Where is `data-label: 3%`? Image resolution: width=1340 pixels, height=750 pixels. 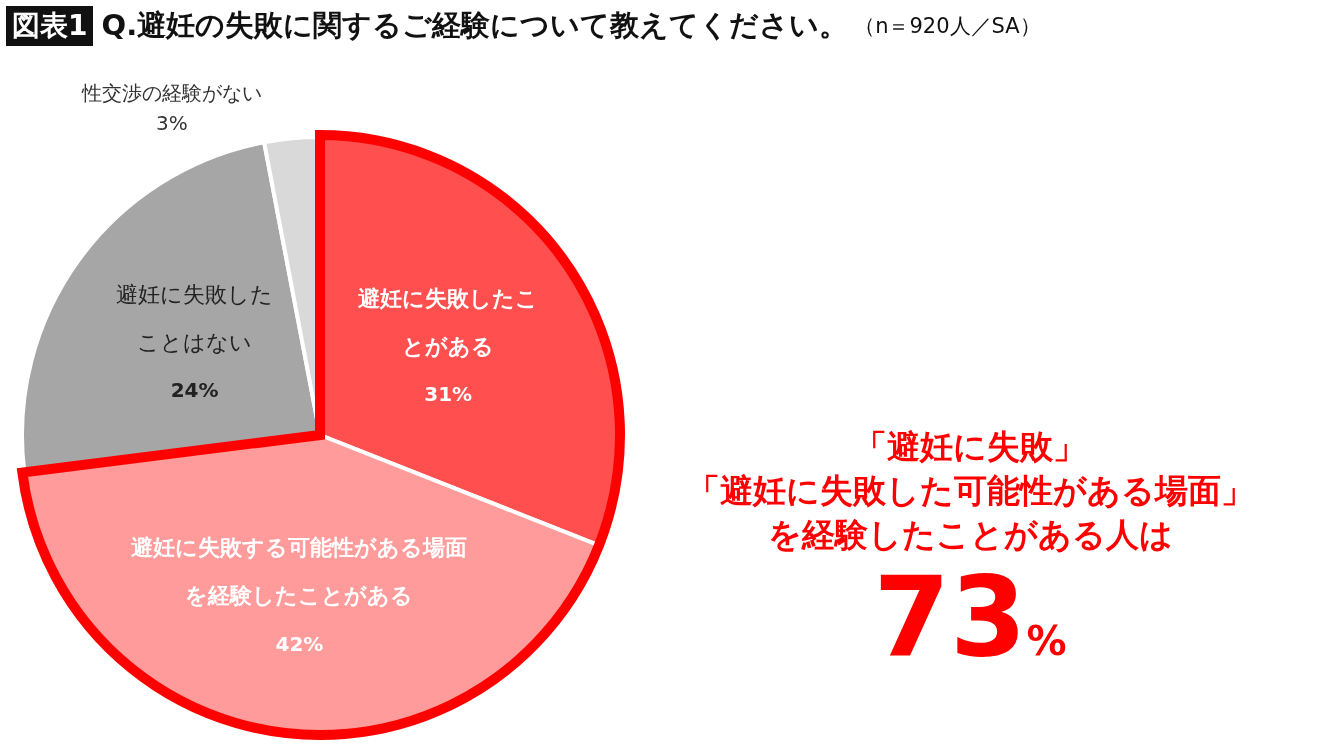
data-label: 3% is located at coordinates (172, 122).